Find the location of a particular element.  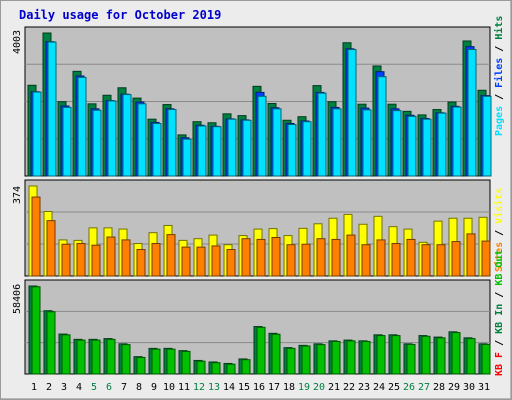

legend-kbin: KB In is located at coordinates (499, 318).